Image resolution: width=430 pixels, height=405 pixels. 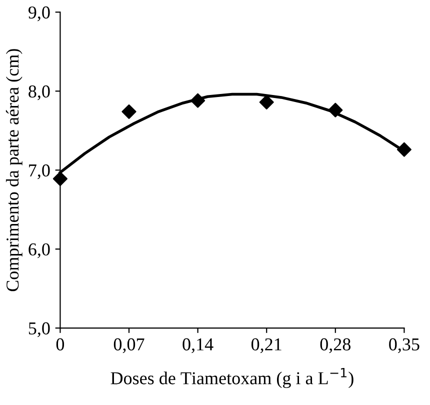 I want to click on x-axis-title: Doses de Tiametoxam (g i a L$^{−1}$), so click(x=232, y=378).